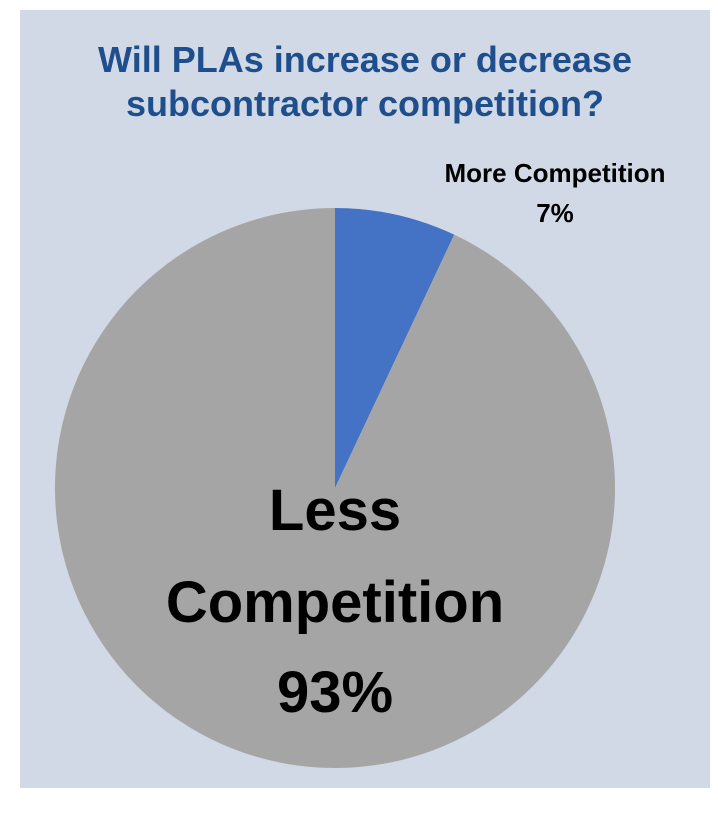 The image size is (718, 814). Describe the element at coordinates (335, 602) in the screenshot. I see `slice-label-less-competition-line-2: Competition` at that location.